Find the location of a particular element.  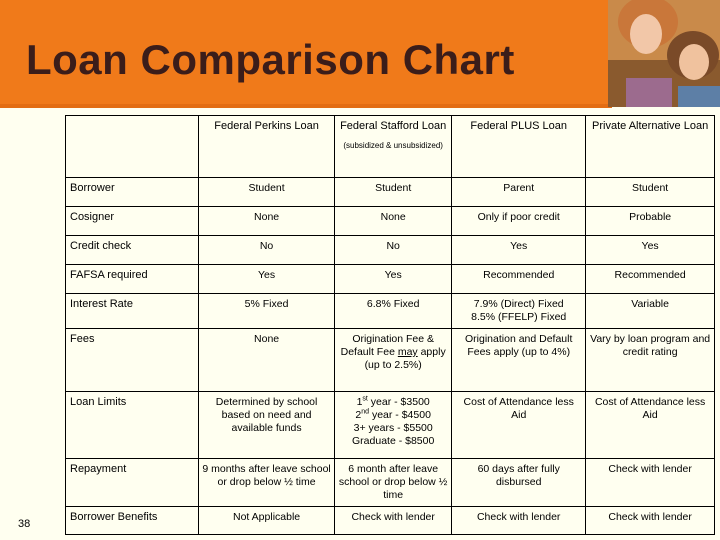

stafford-fee-text-a: Origination Fee & Default Fee is located at coordinates (387, 345).